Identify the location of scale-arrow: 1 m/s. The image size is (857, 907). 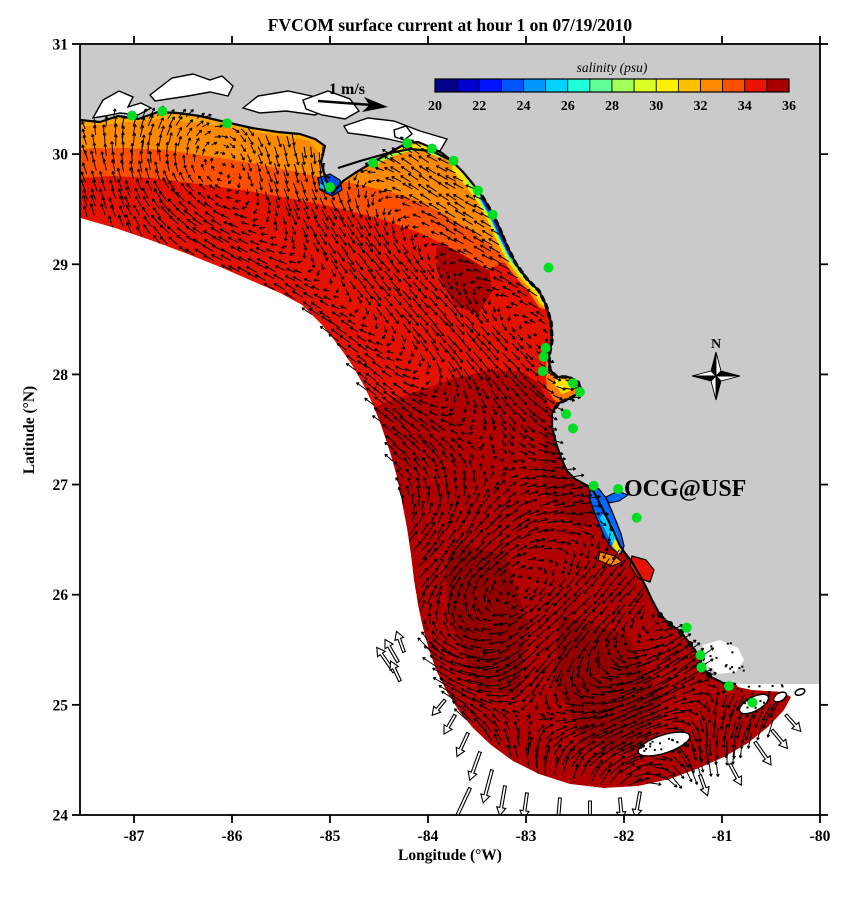
(352, 96).